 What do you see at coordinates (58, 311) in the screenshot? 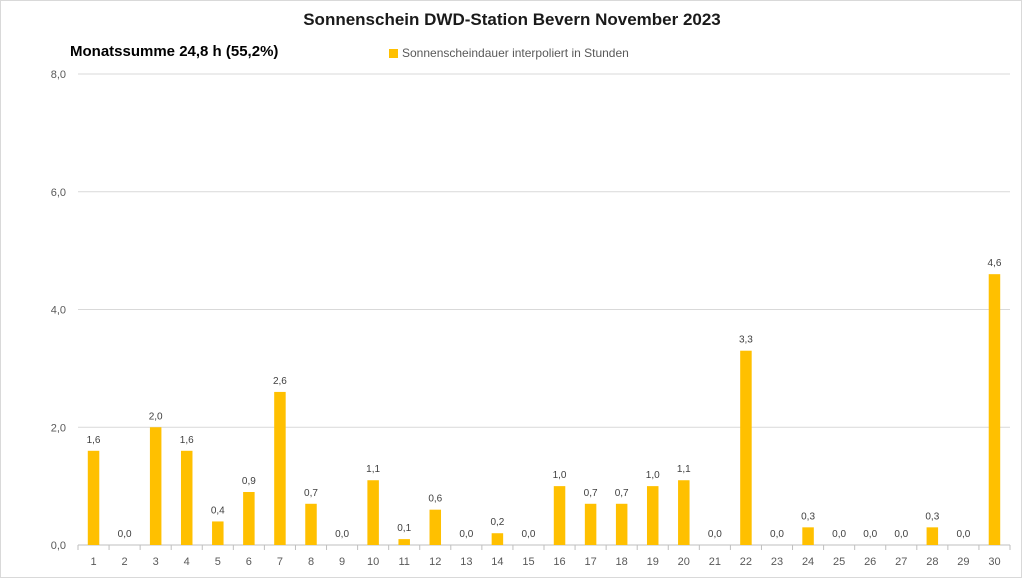
I see `y-tick-label: 4,0` at bounding box center [58, 311].